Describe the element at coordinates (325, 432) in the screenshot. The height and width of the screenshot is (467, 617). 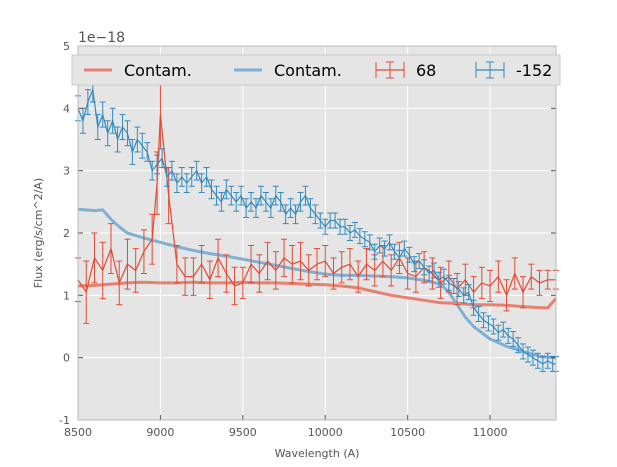
I see `x-tick-label: 10000` at that location.